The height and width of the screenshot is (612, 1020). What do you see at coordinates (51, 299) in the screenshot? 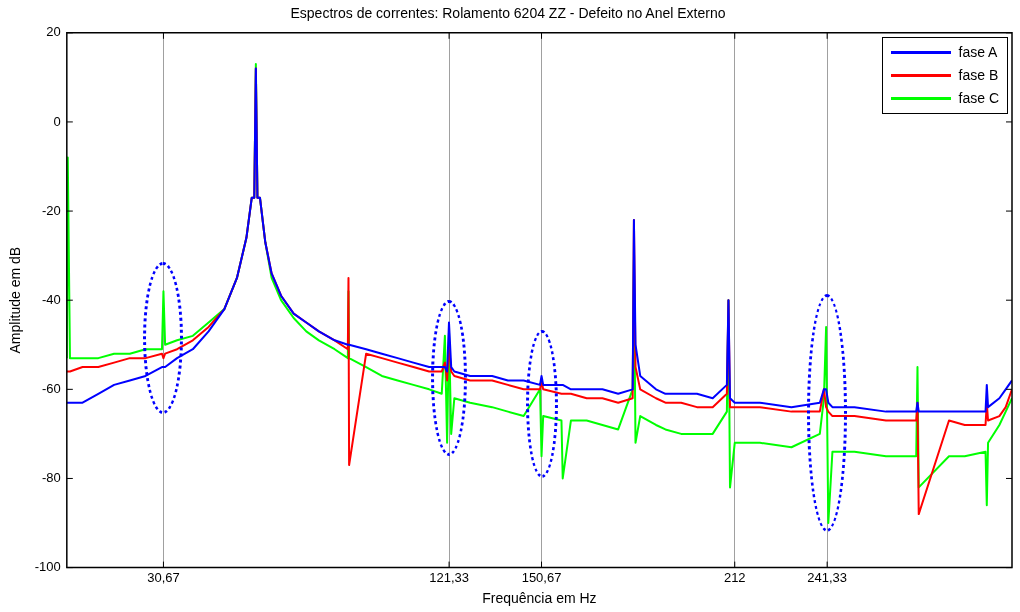
I see `y-tick-label: -40` at bounding box center [51, 299].